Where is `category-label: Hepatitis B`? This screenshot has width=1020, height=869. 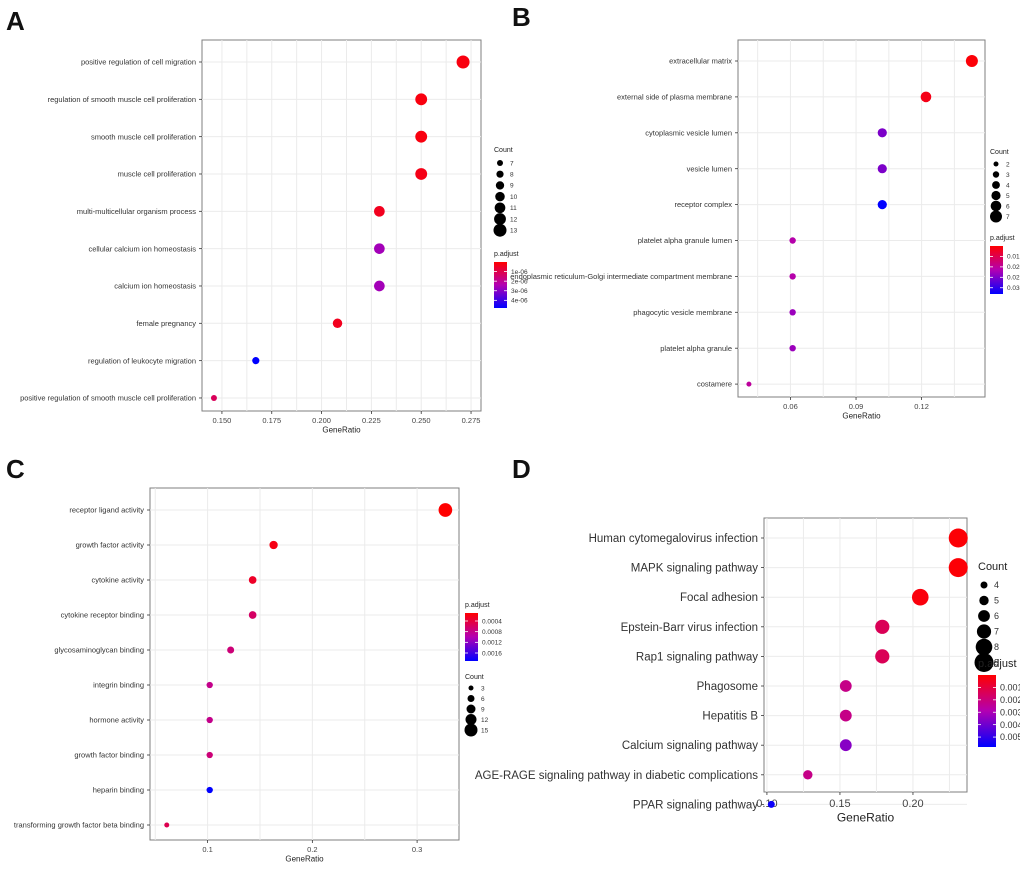
category-label: Hepatitis B is located at coordinates (730, 717).